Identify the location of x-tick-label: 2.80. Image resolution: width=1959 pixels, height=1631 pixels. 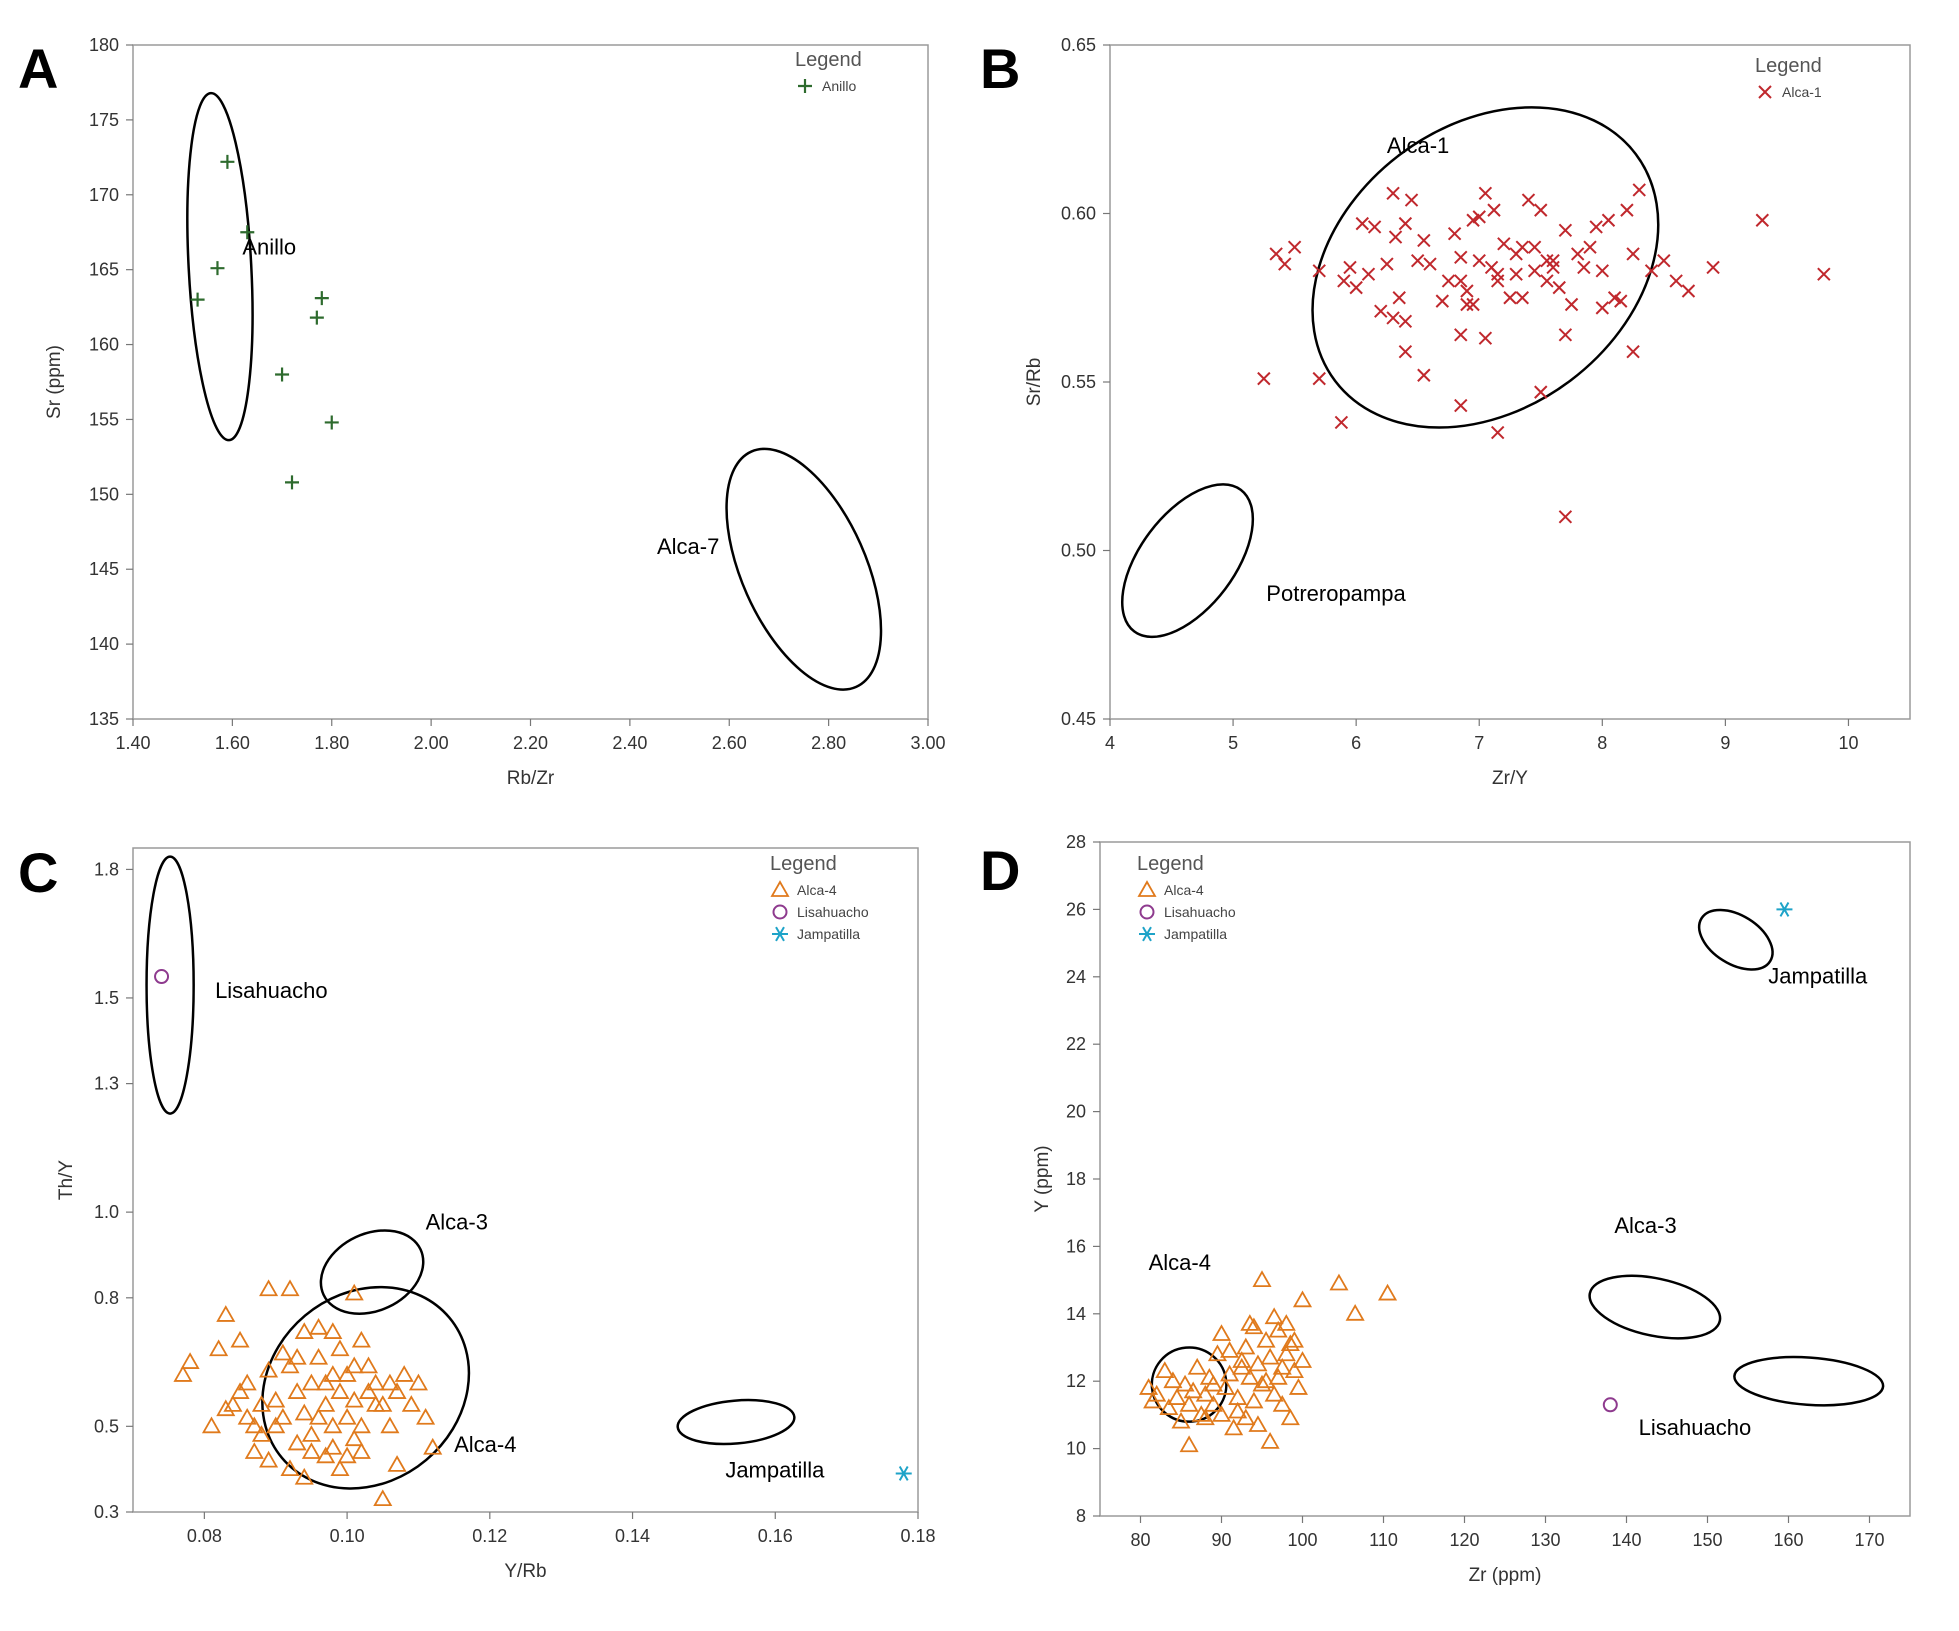
(828, 743).